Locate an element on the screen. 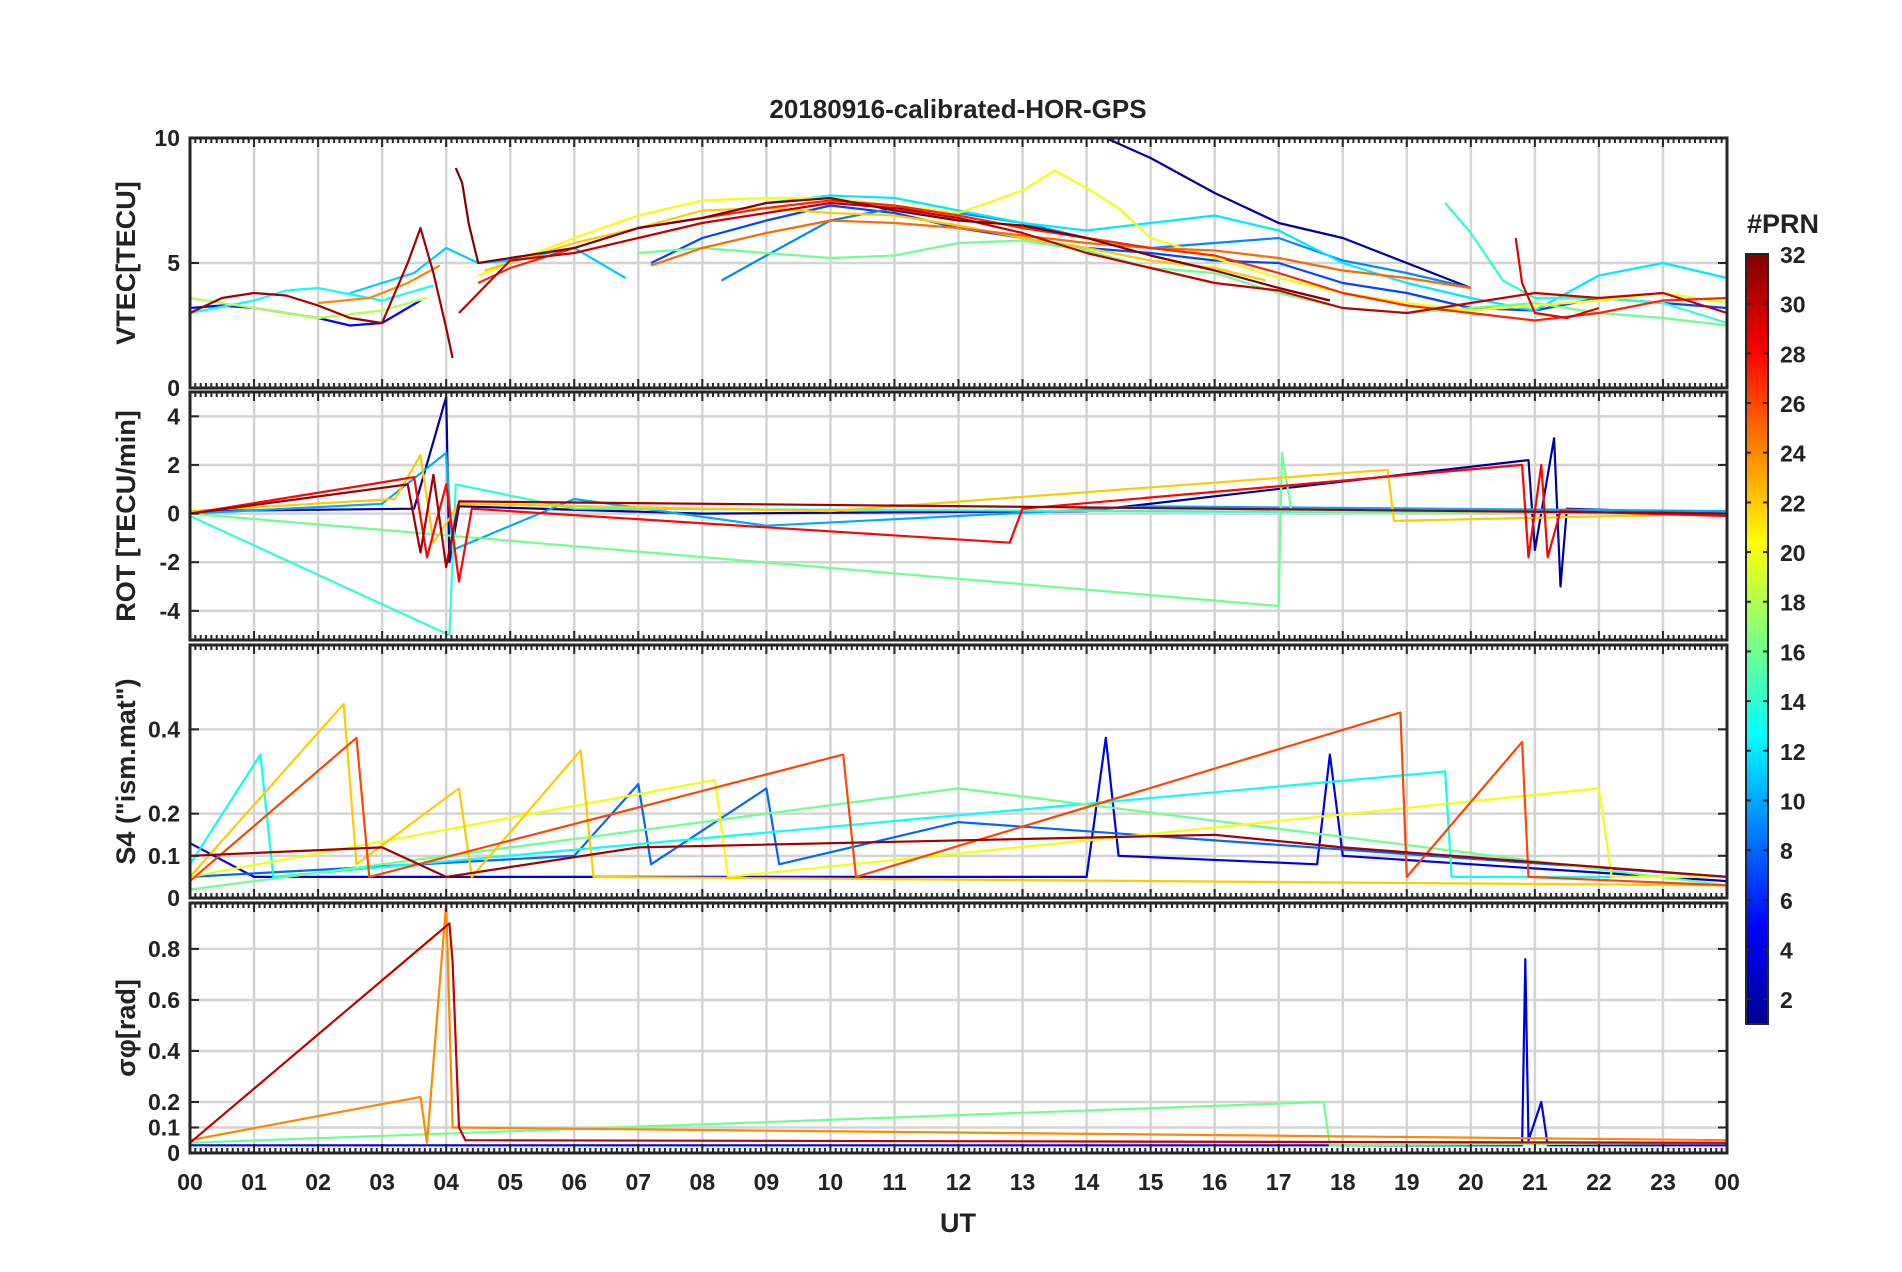 The height and width of the screenshot is (1272, 1902). y-tick-label: 0.1 is located at coordinates (164, 856).